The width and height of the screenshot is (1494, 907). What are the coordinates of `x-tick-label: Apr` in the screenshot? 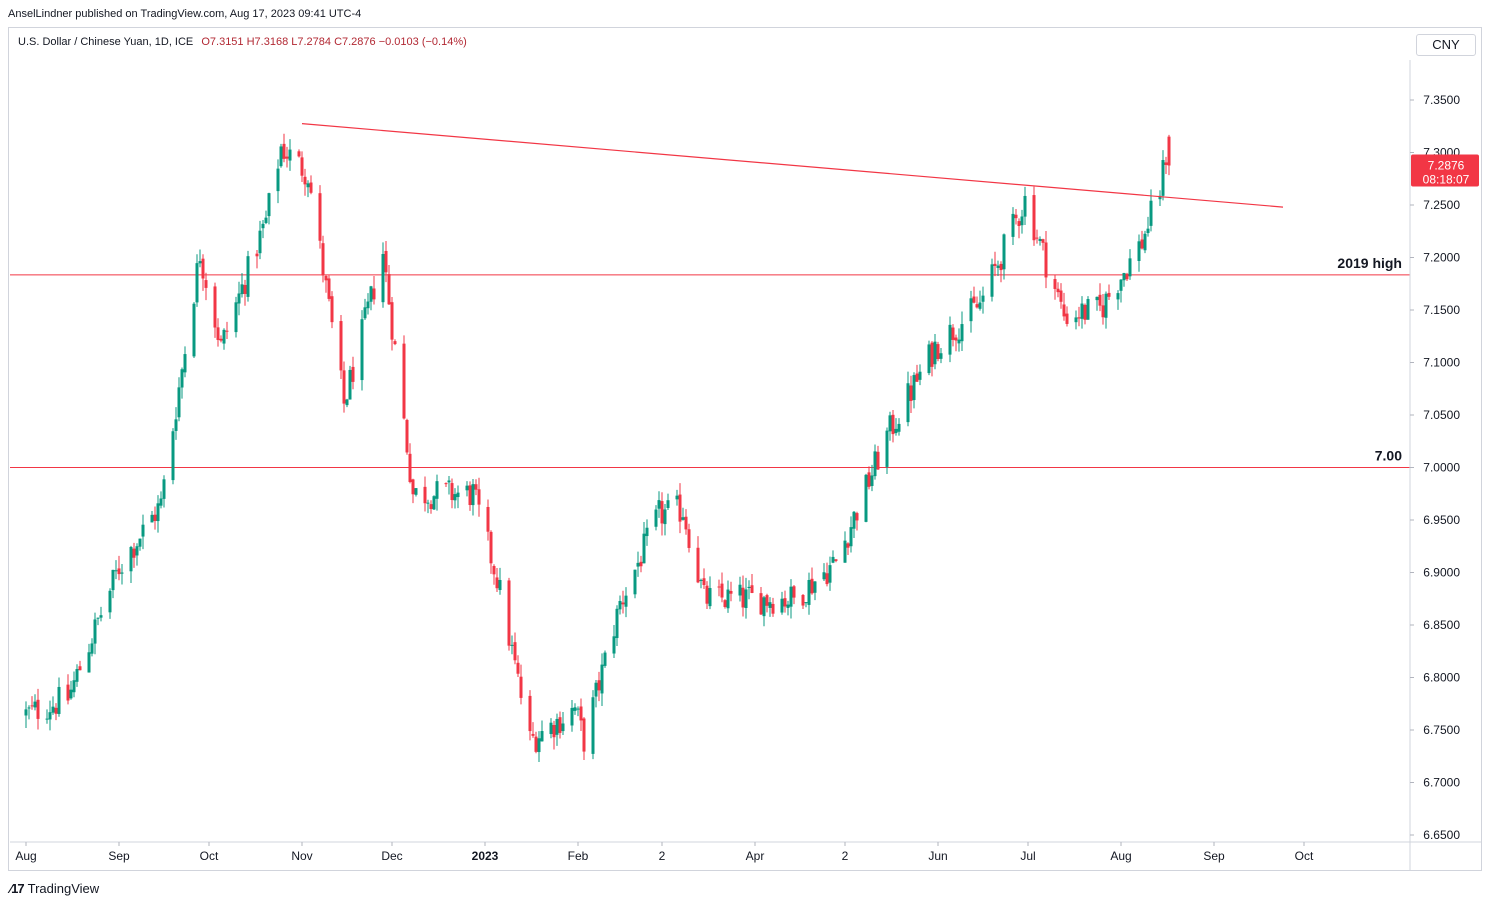 It's located at (755, 856).